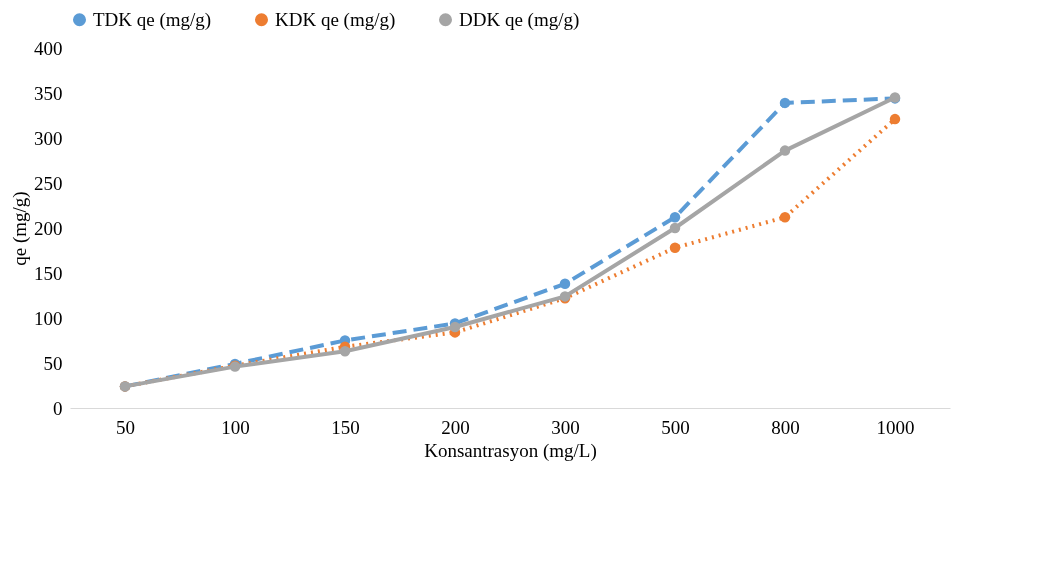 This screenshot has width=1055, height=568. Describe the element at coordinates (20, 228) in the screenshot. I see `y-axis-title: qe (mg/g)` at that location.